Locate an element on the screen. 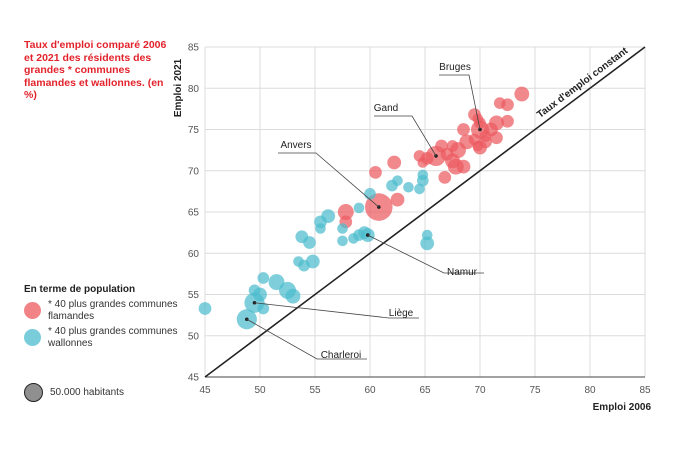 The width and height of the screenshot is (690, 460). legend-label-flemish: * 40 plus grandes communes flamandes is located at coordinates (113, 310).